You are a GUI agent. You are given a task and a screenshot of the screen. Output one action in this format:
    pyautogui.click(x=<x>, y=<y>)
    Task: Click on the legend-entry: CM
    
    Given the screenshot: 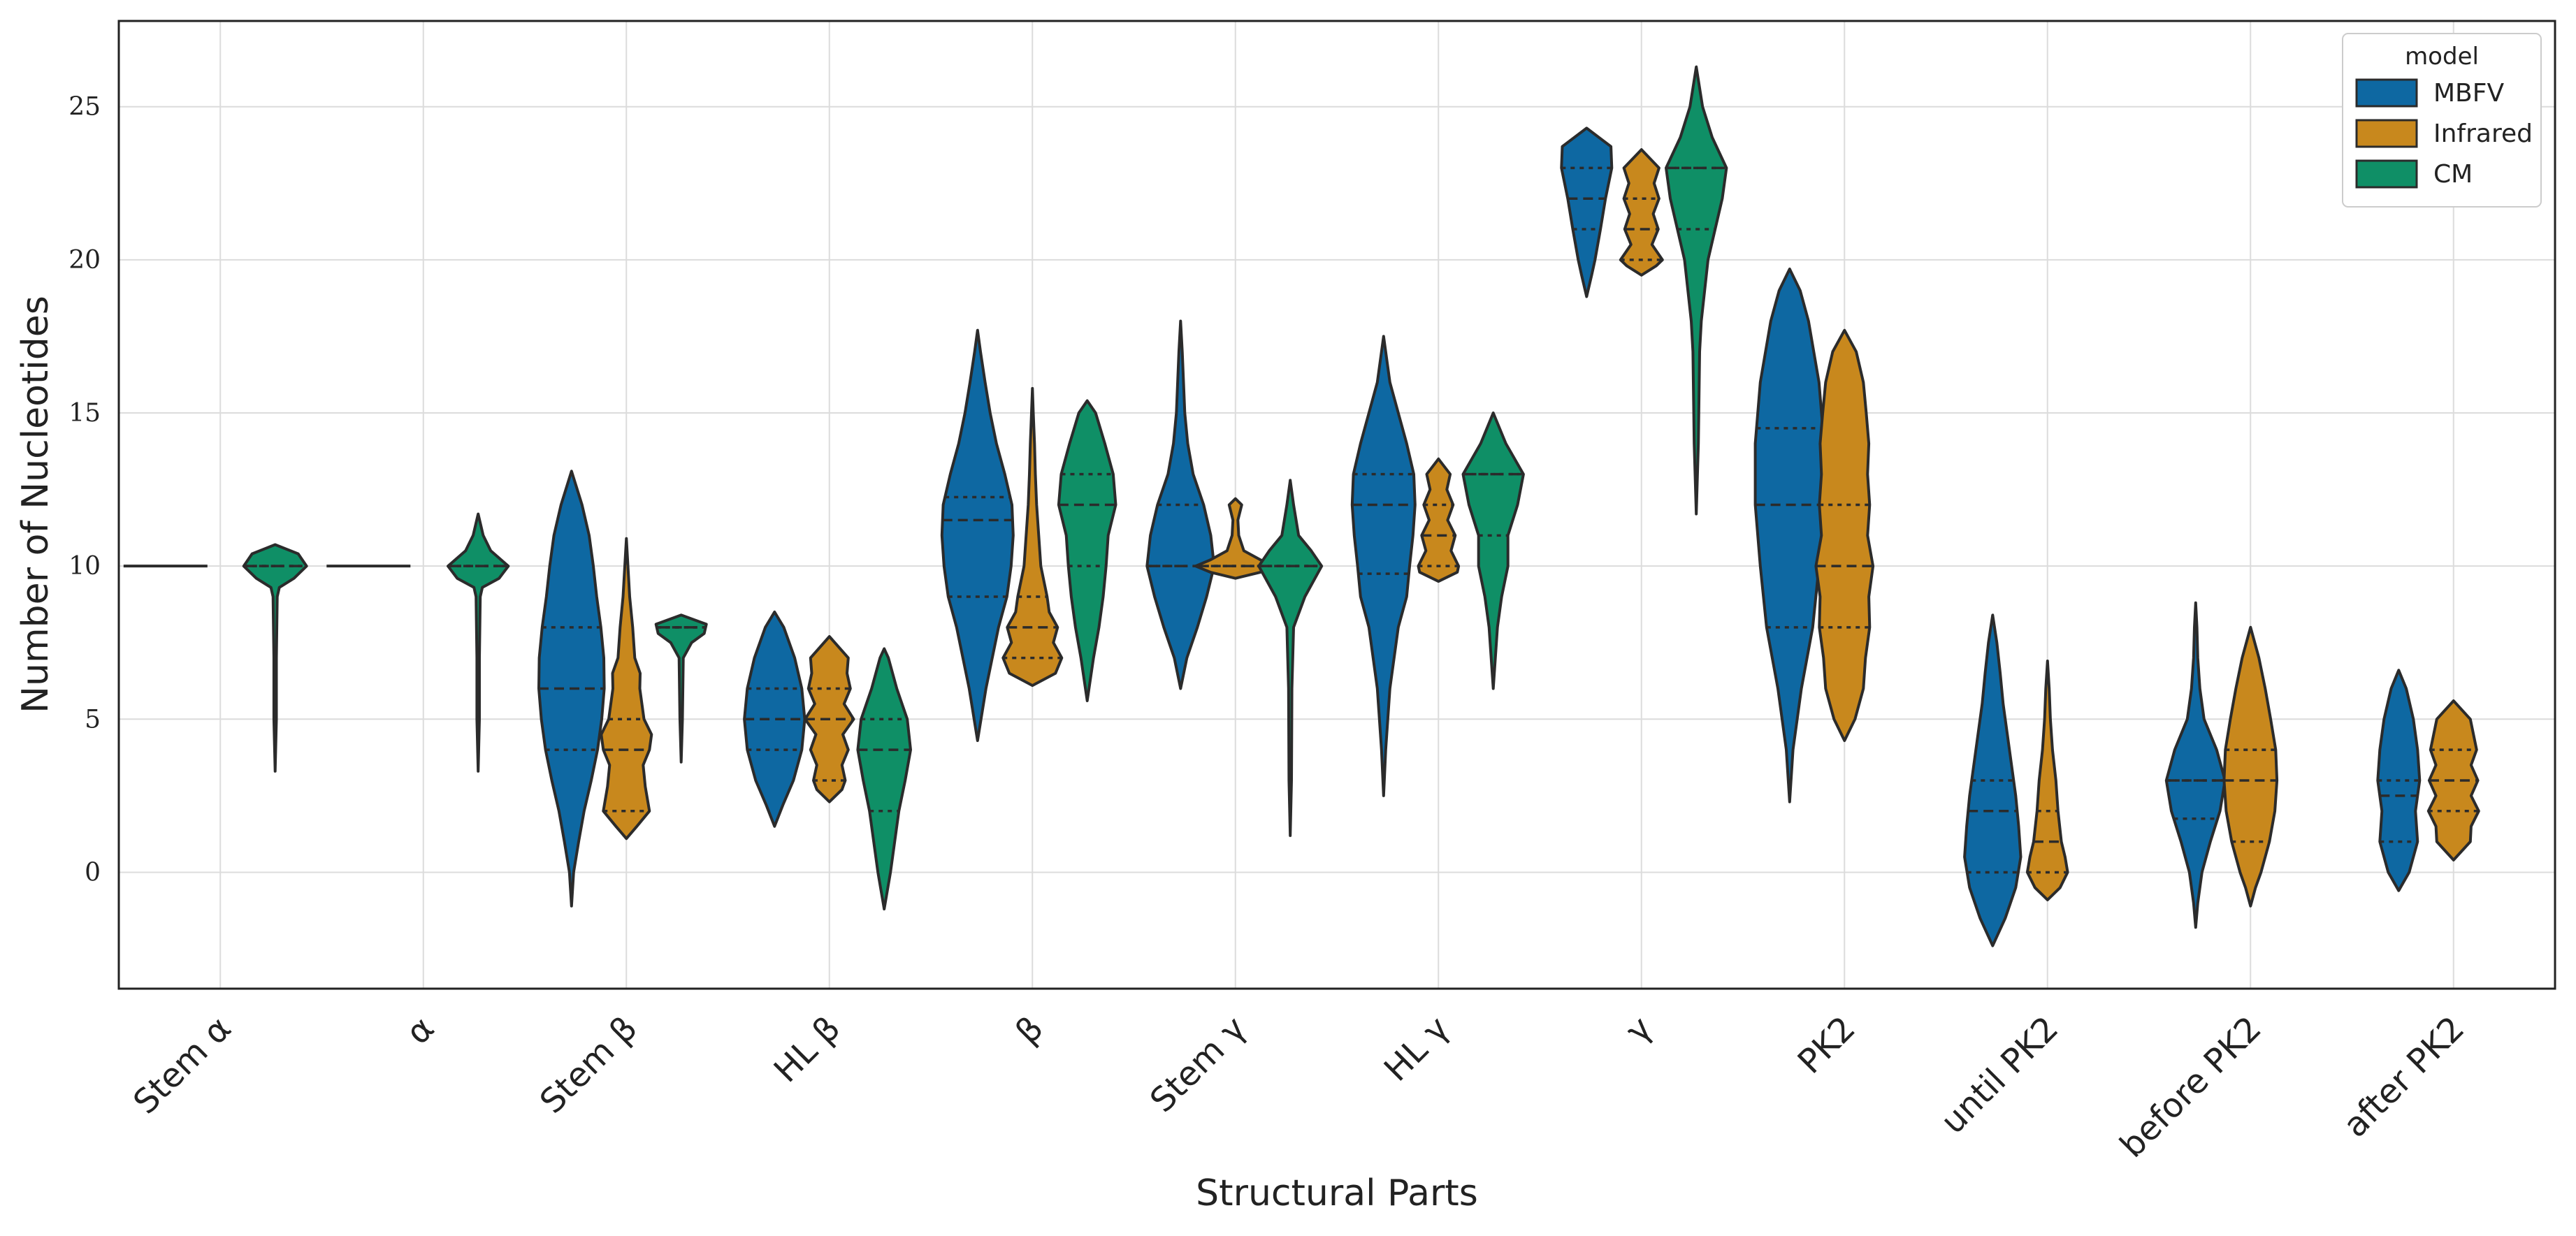 What is the action you would take?
    pyautogui.click(x=2453, y=174)
    